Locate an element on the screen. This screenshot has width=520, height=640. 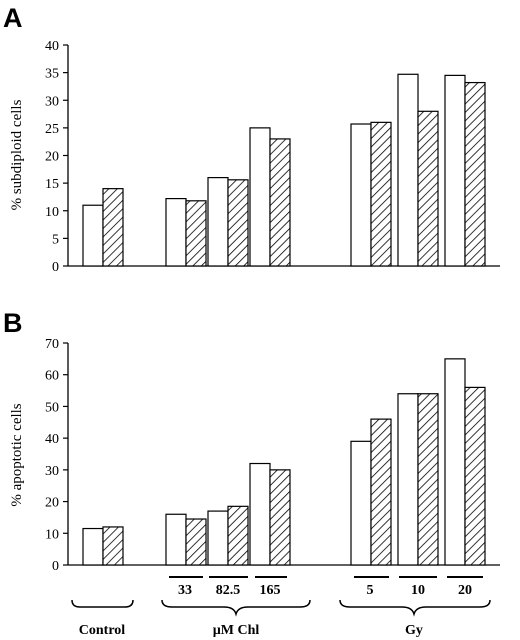
panel-b-y-tick-label: 10 is located at coordinates (52, 534).